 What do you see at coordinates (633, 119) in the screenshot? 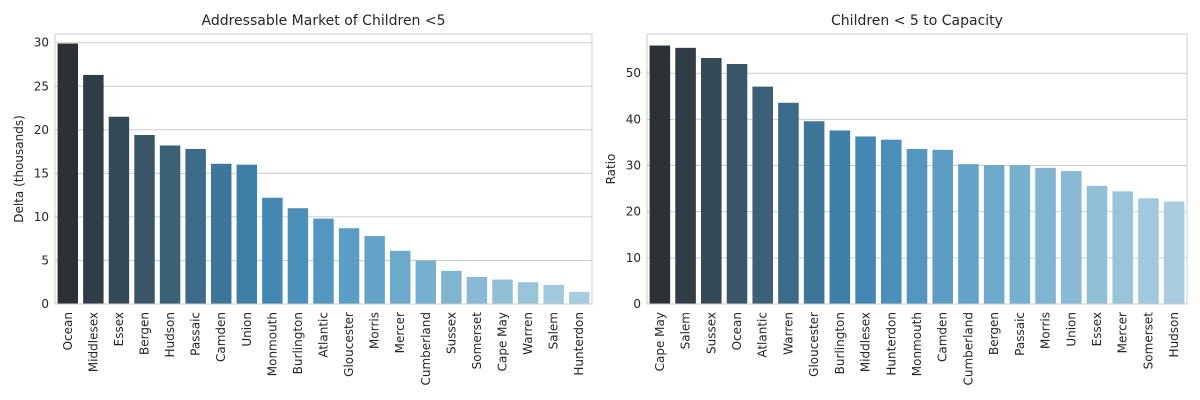
I see `y-tick-label: 40` at bounding box center [633, 119].